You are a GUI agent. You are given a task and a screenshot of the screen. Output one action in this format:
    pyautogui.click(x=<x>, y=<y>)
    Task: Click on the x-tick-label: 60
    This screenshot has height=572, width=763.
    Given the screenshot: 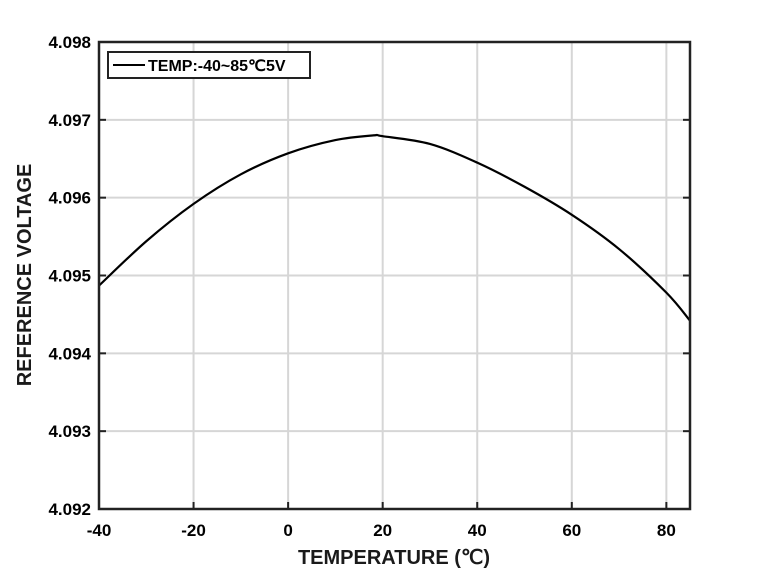 What is the action you would take?
    pyautogui.click(x=571, y=530)
    